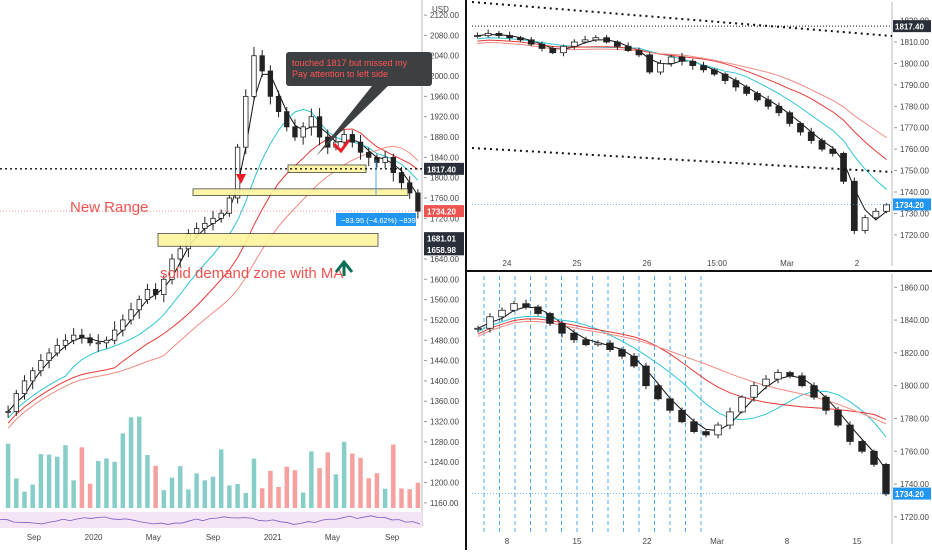 Image resolution: width=932 pixels, height=555 pixels. What do you see at coordinates (444, 259) in the screenshot?
I see `y-tick-label: 1640.00` at bounding box center [444, 259].